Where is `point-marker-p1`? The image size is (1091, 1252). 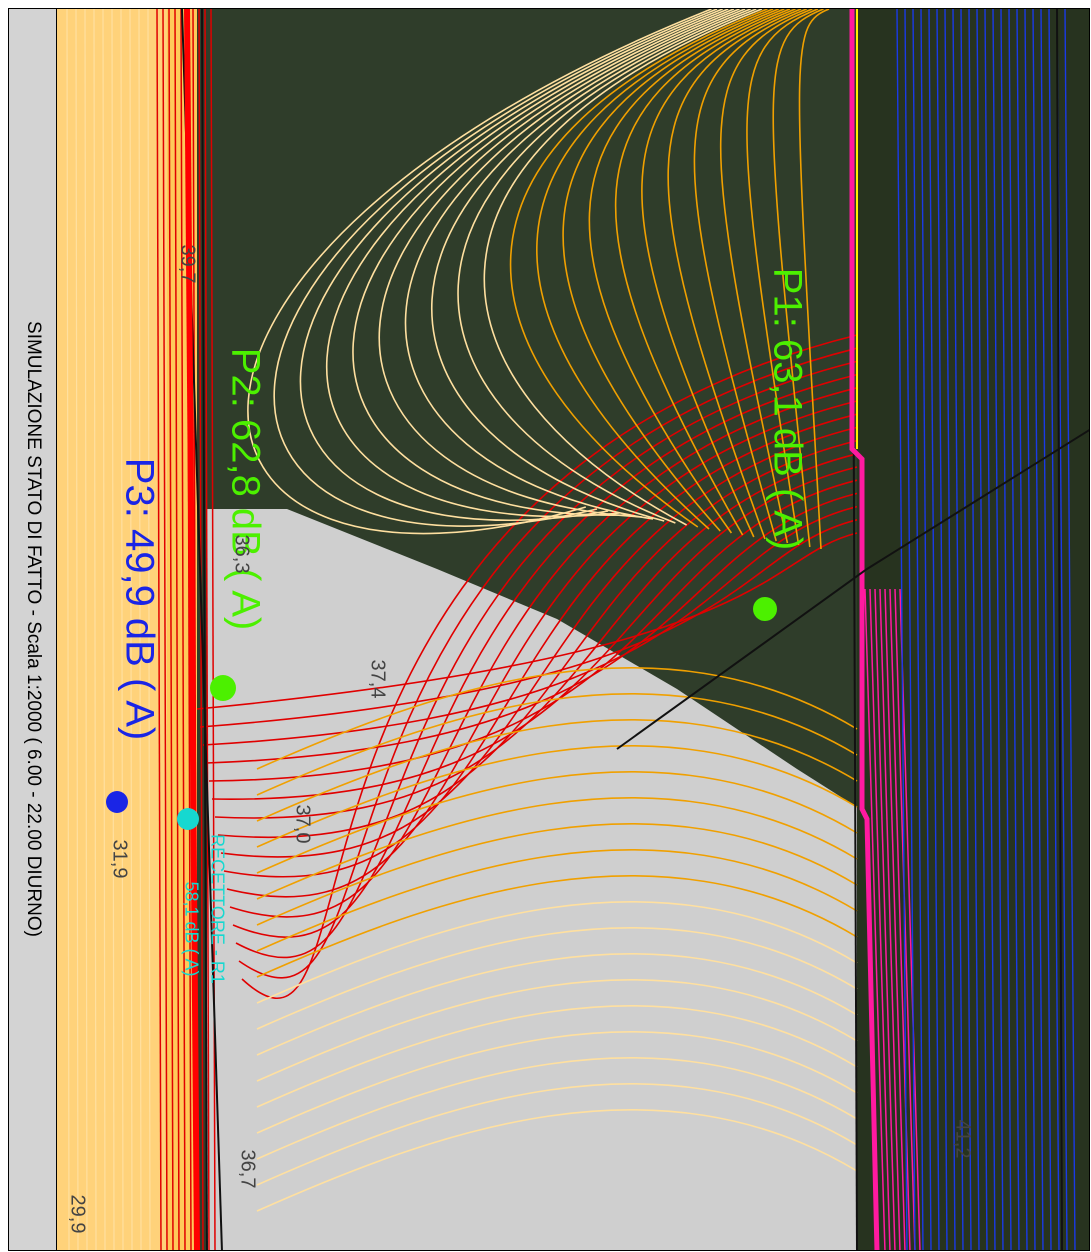
point-marker-p1 is located at coordinates (765, 609).